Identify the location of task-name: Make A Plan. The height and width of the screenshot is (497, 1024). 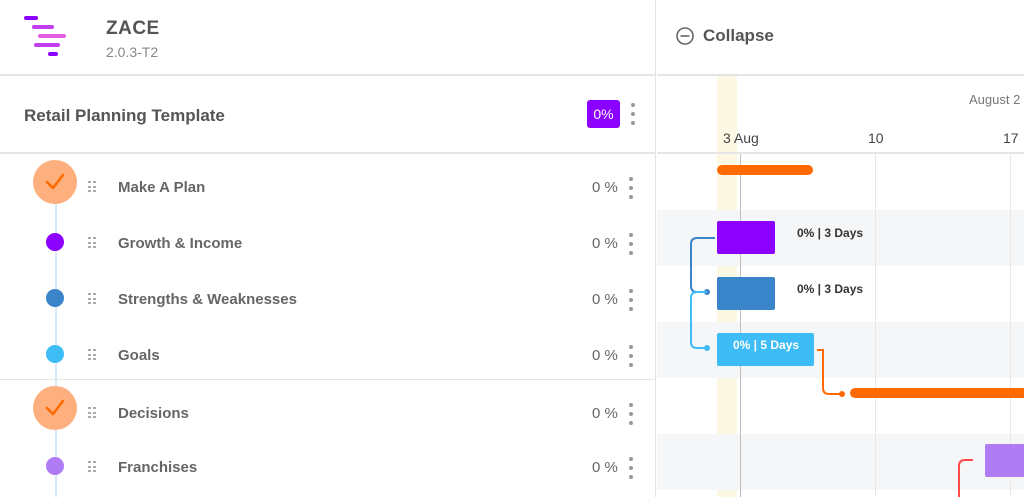
(162, 187).